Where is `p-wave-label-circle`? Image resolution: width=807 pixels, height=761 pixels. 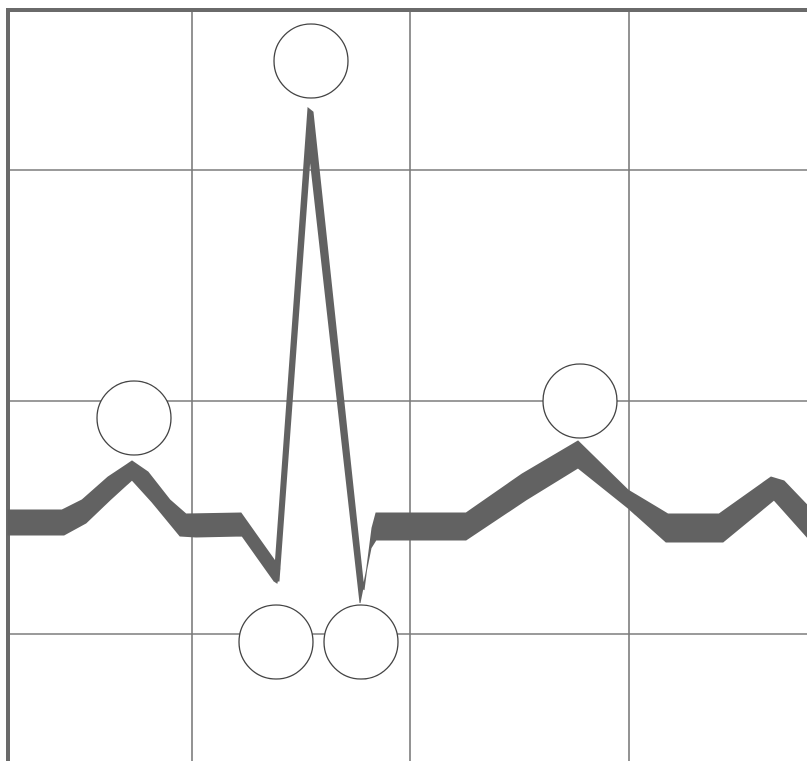 p-wave-label-circle is located at coordinates (134, 418).